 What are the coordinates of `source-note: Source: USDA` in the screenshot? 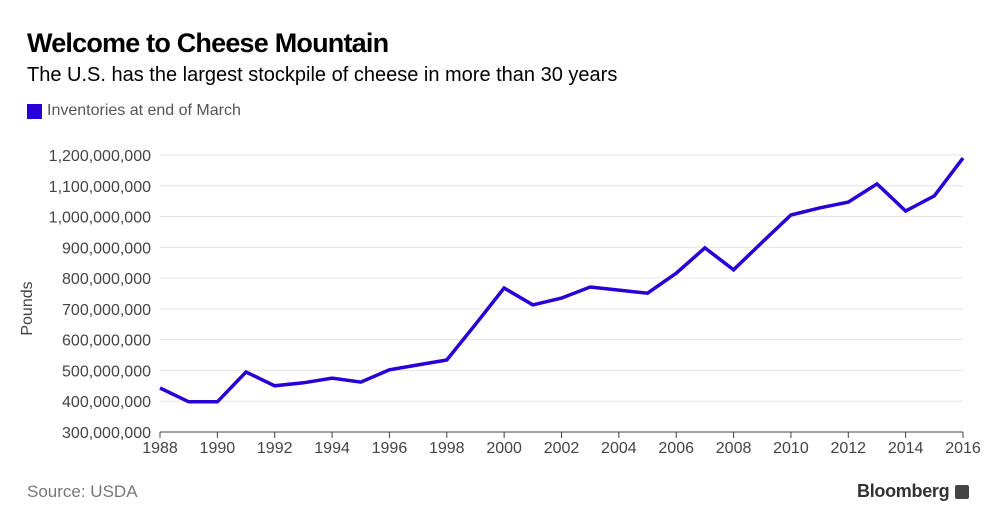 It's located at (82, 491).